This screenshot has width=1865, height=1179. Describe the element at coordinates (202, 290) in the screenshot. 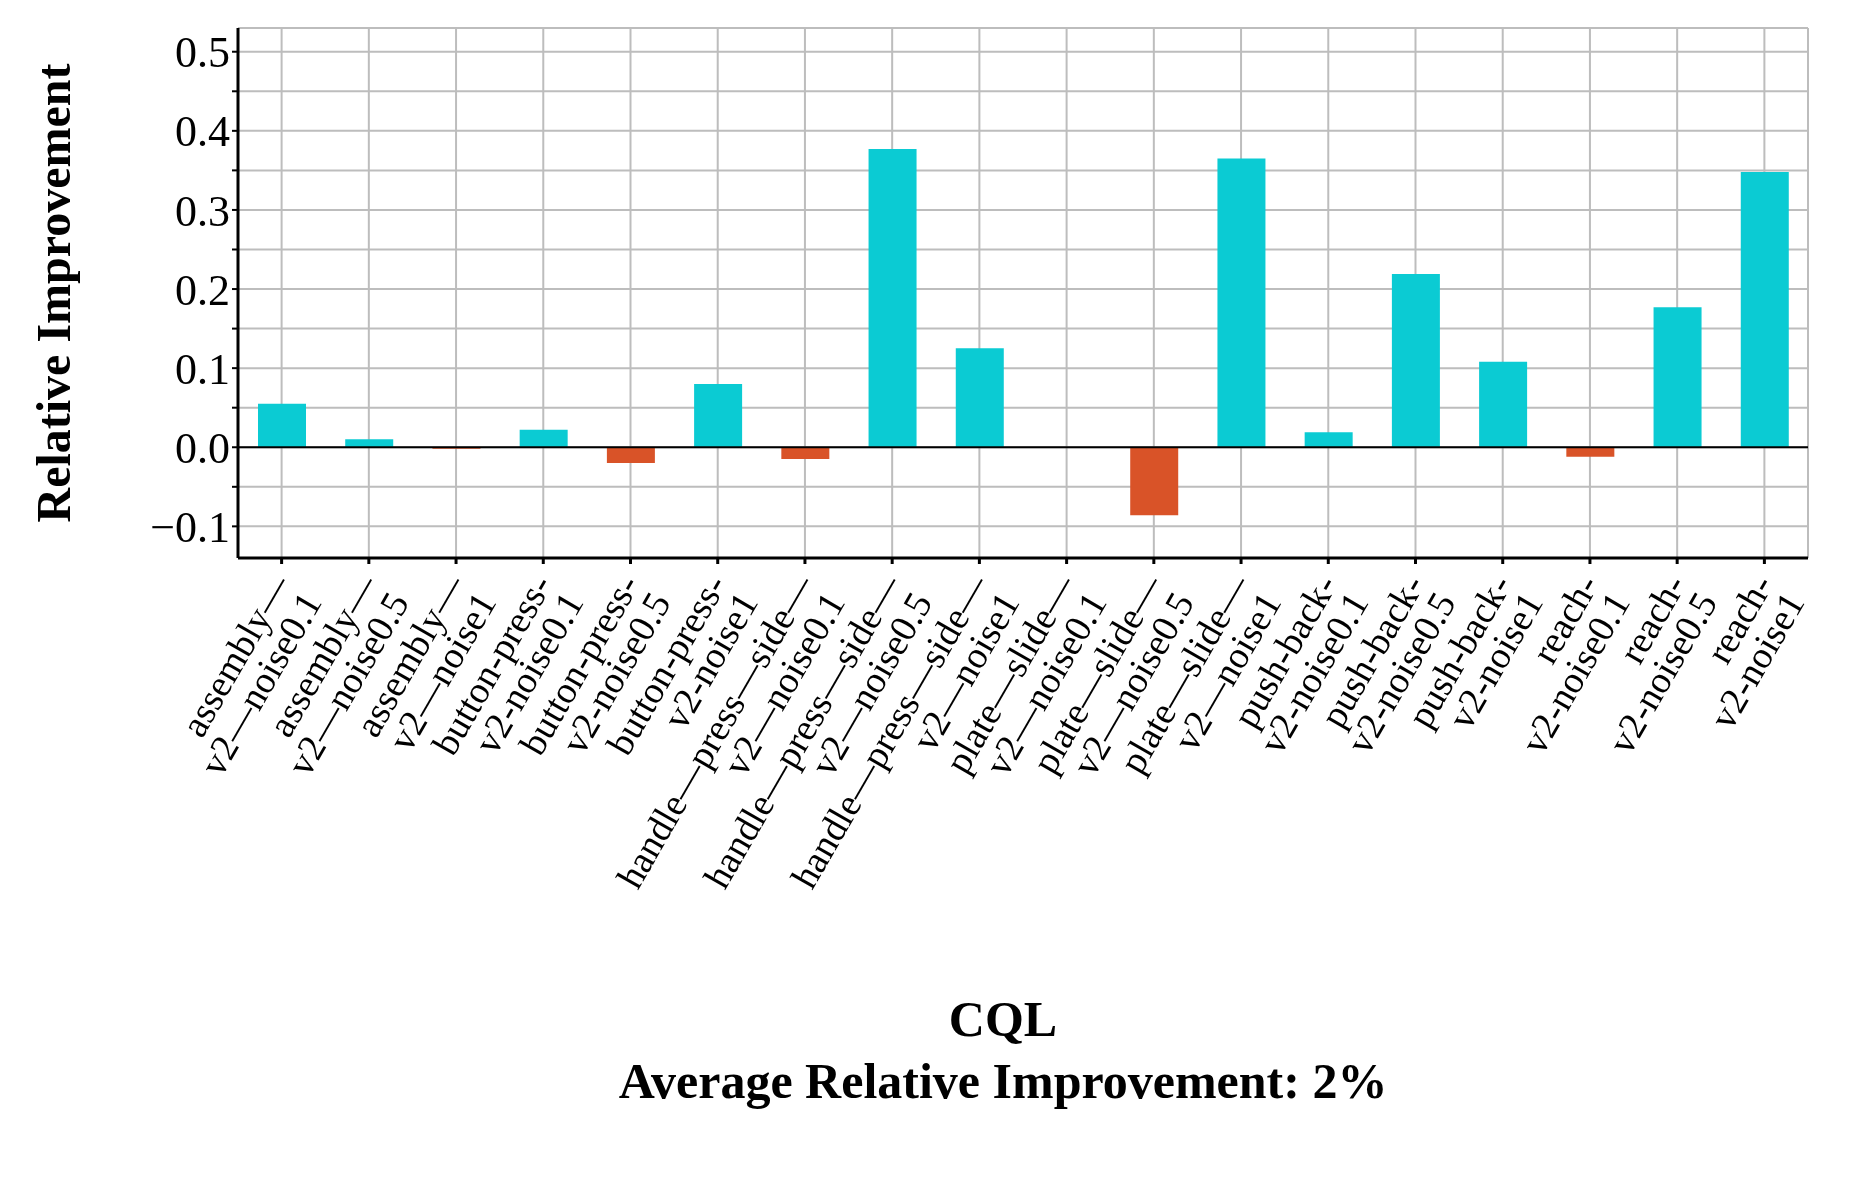

I see `y-tick-label: 0.2` at that location.